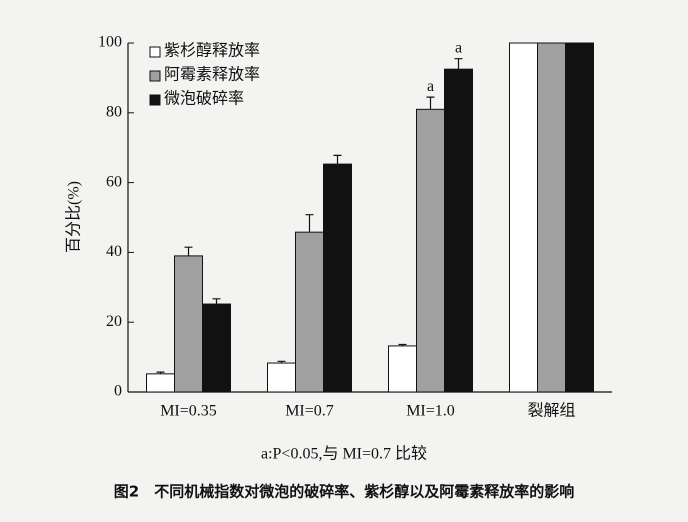  I want to click on y-tick-label: 20, so click(114, 321).